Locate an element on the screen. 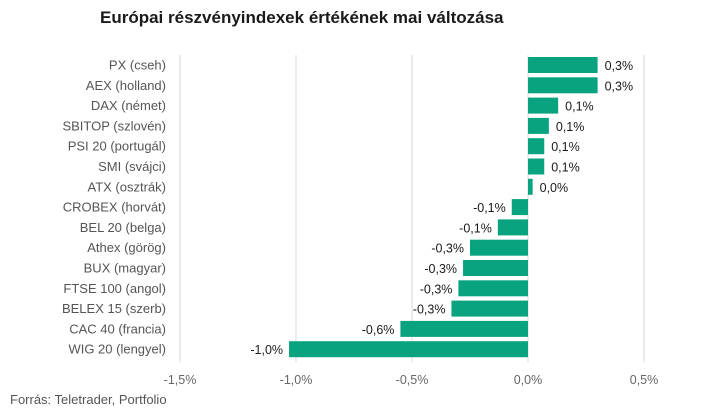 The width and height of the screenshot is (723, 416). x-tick-label: -1,5% is located at coordinates (180, 380).